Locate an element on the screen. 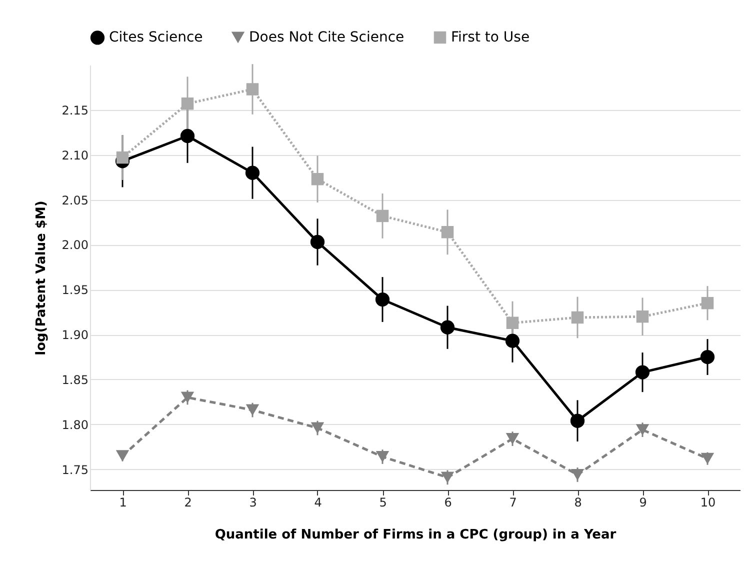  y-axis-title: log(Patent Value $M) is located at coordinates (41, 278).